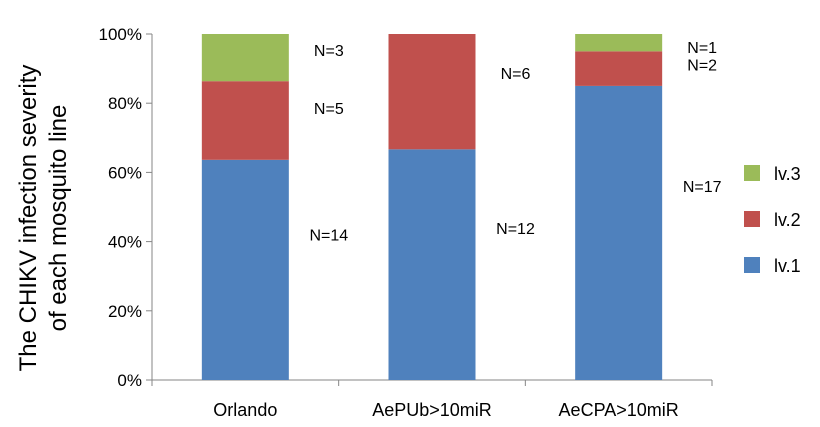 The height and width of the screenshot is (427, 820). I want to click on x-category-label: AeCPA>10miR, so click(619, 410).